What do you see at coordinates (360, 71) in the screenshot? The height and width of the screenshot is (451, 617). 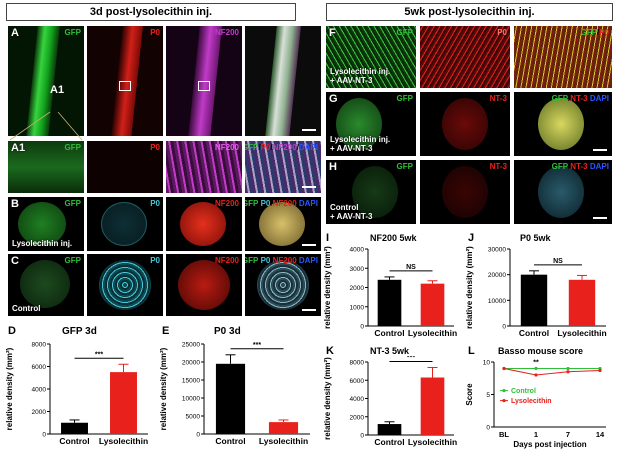 I see `condition-note-line: Lysolecithin inj.` at bounding box center [360, 71].